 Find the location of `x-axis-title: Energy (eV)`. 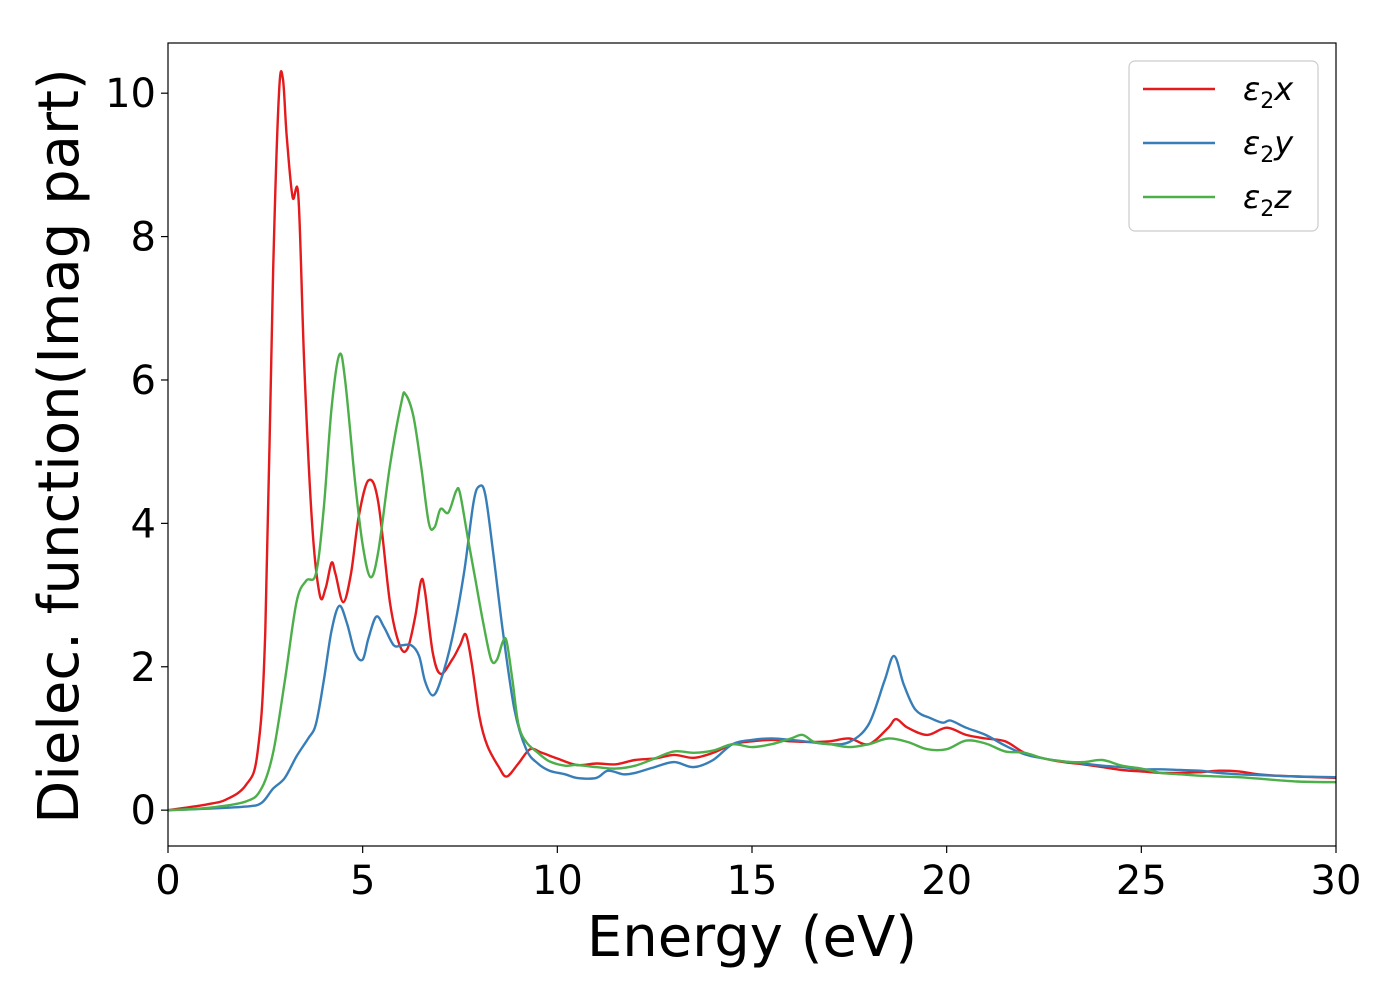

x-axis-title: Energy (eV) is located at coordinates (752, 937).